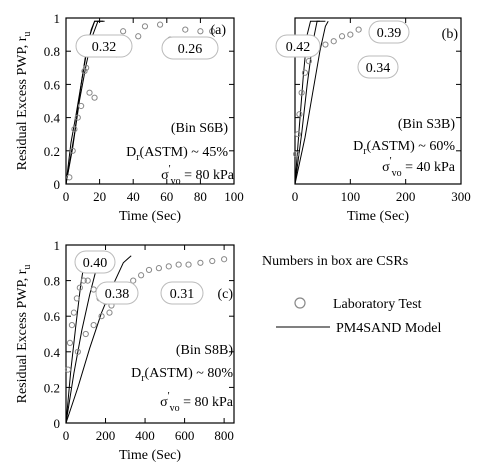 This screenshot has width=484, height=465. What do you see at coordinates (378, 101) in the screenshot?
I see `panel-2-plot-frame` at bounding box center [378, 101].